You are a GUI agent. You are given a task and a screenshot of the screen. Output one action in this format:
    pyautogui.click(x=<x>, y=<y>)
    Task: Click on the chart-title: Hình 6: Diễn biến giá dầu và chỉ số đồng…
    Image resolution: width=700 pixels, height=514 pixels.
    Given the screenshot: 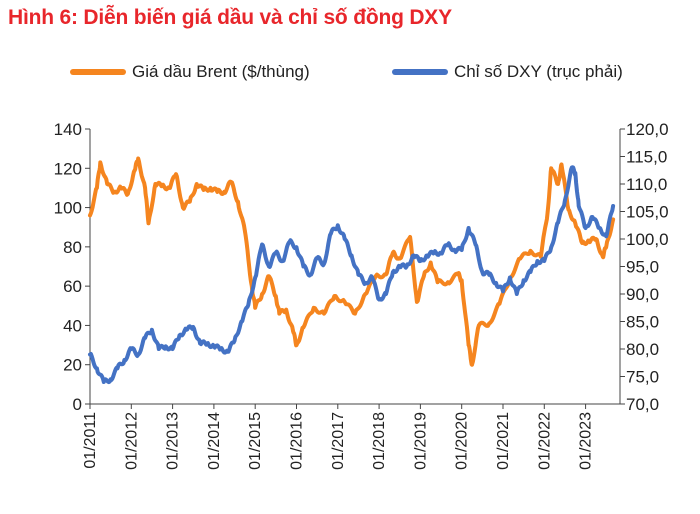 What is the action you would take?
    pyautogui.click(x=230, y=17)
    